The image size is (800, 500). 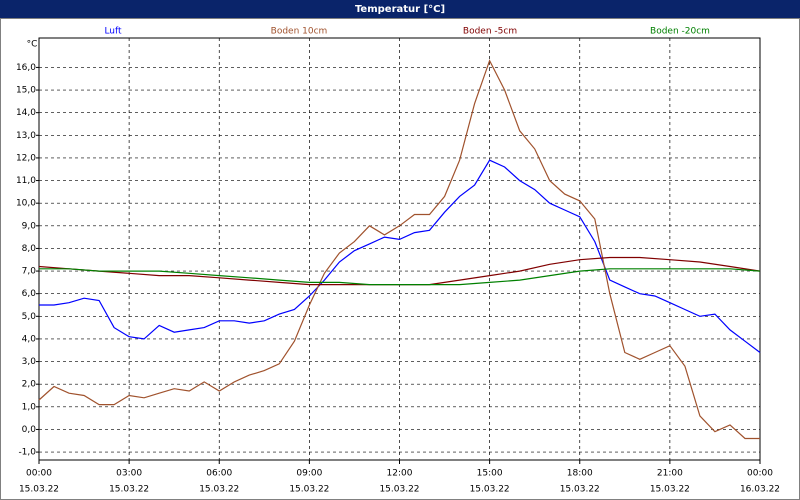 I want to click on y-tick-label: 15,0, so click(x=26, y=91).